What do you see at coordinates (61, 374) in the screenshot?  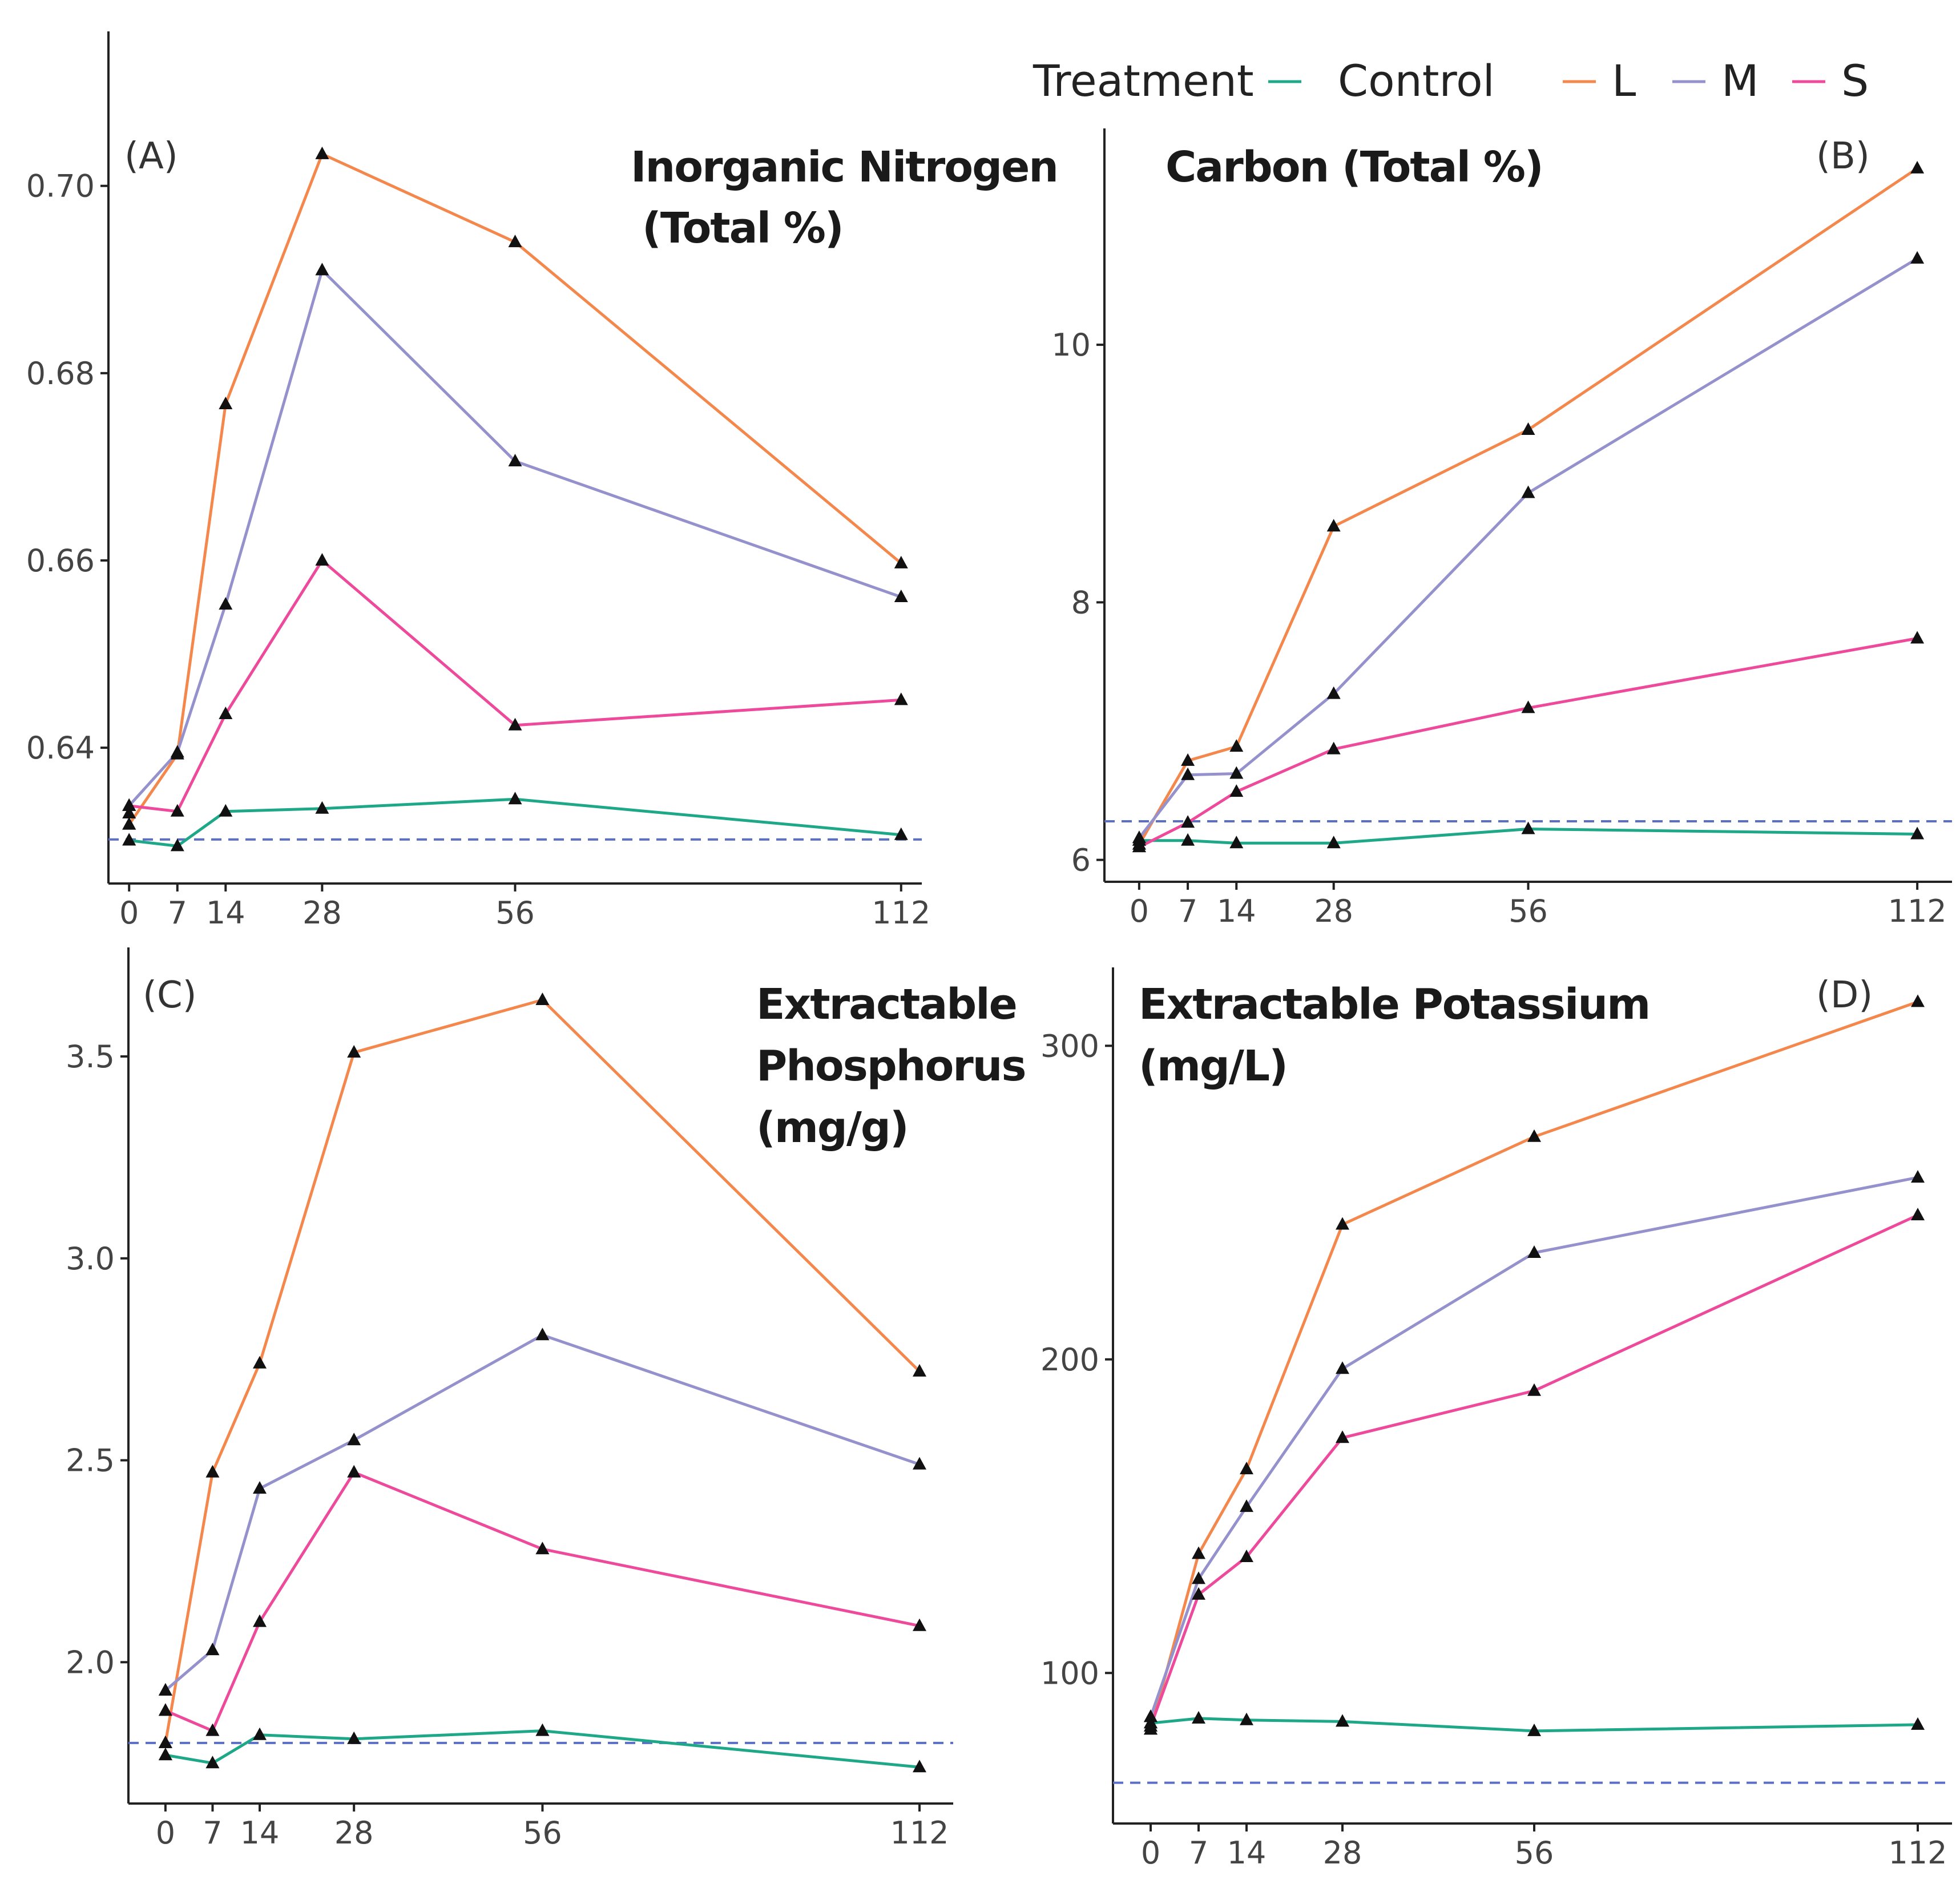 I see `y-tick-label: 0.68` at bounding box center [61, 374].